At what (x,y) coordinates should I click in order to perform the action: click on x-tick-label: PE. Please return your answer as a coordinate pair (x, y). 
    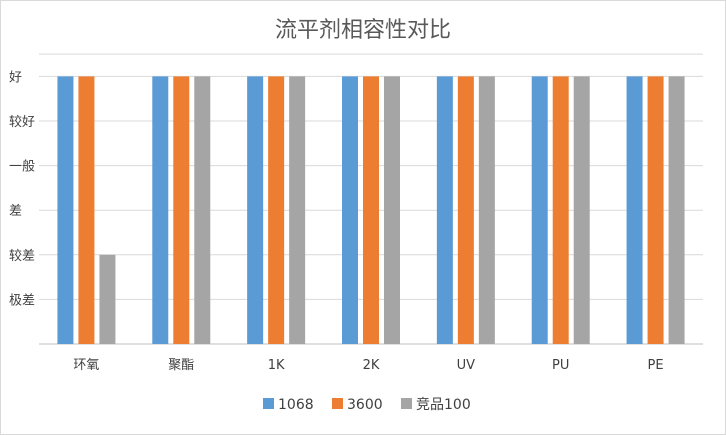
    Looking at the image, I should click on (656, 365).